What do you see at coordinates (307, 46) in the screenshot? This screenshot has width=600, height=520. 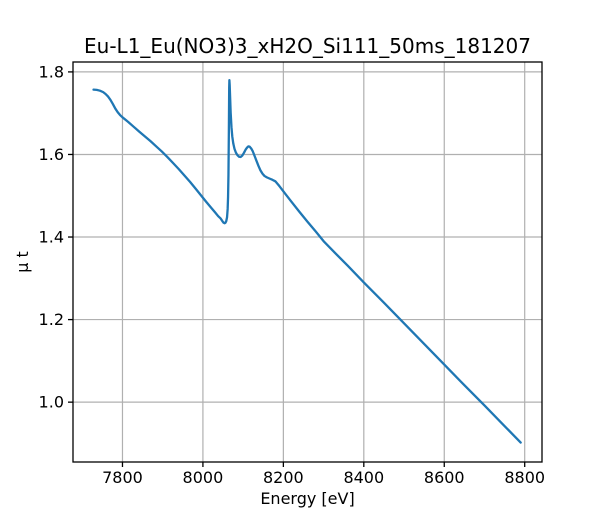 I see `chart-title: Eu-L1_Eu(NO3)3_xH2O_Si111_50ms_181207` at bounding box center [307, 46].